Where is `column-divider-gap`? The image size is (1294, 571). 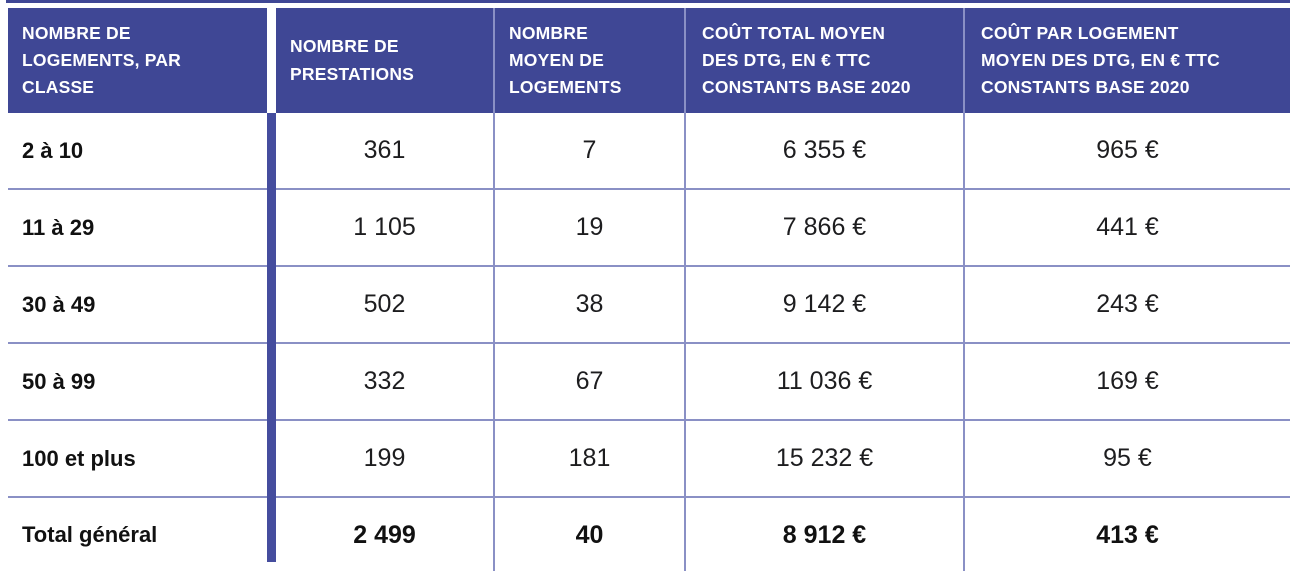
column-divider-gap is located at coordinates (271, 60).